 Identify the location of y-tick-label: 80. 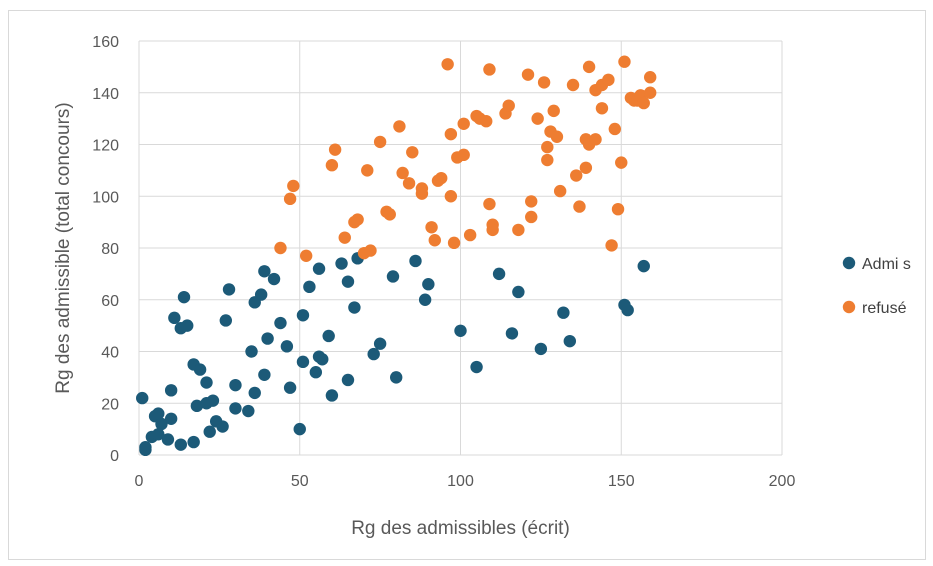
(110, 249).